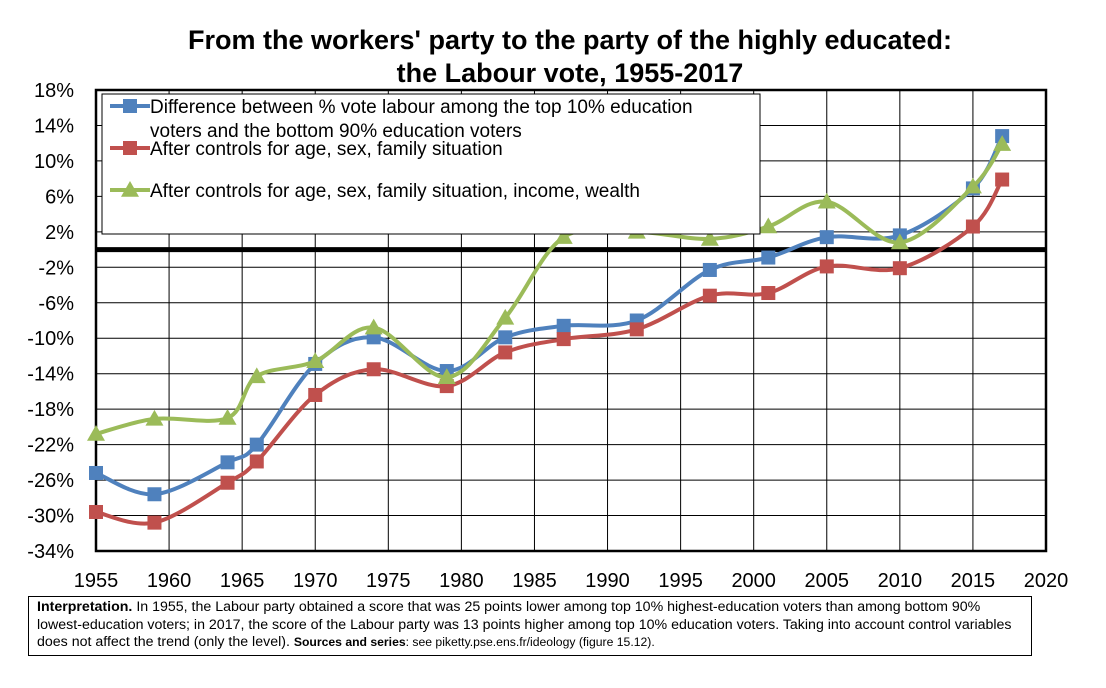  I want to click on y-tick-label: 18%, so click(54, 91).